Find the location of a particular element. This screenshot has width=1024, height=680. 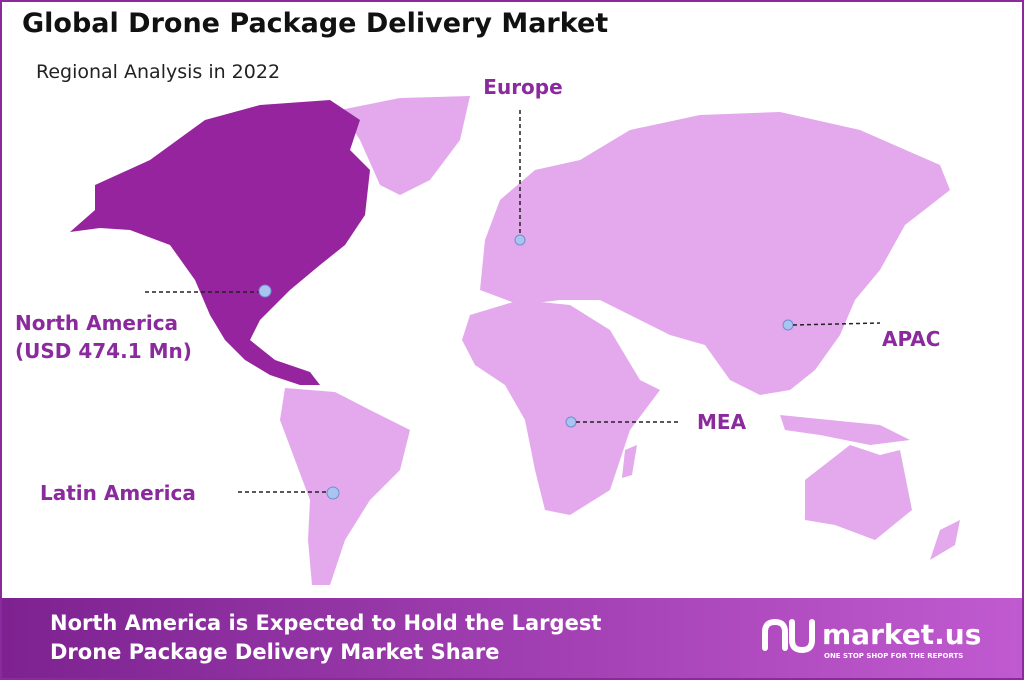

region-label: APAC is located at coordinates (911, 339).